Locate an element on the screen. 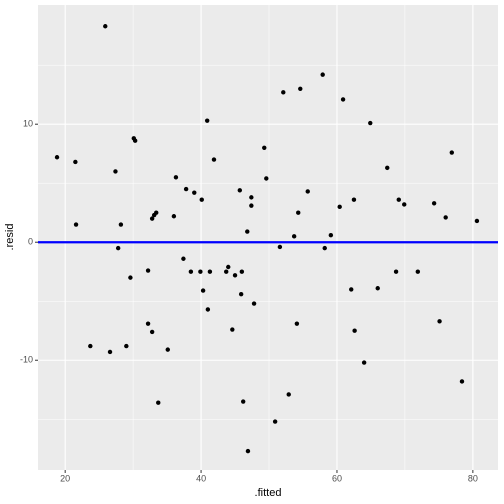  x-tick-label: 60 is located at coordinates (337, 478).